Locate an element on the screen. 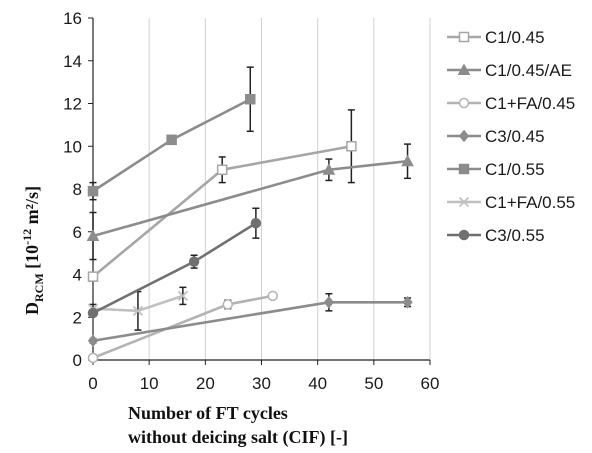 This screenshot has height=453, width=592. legend-label: C1/0.45/AE is located at coordinates (528, 70).